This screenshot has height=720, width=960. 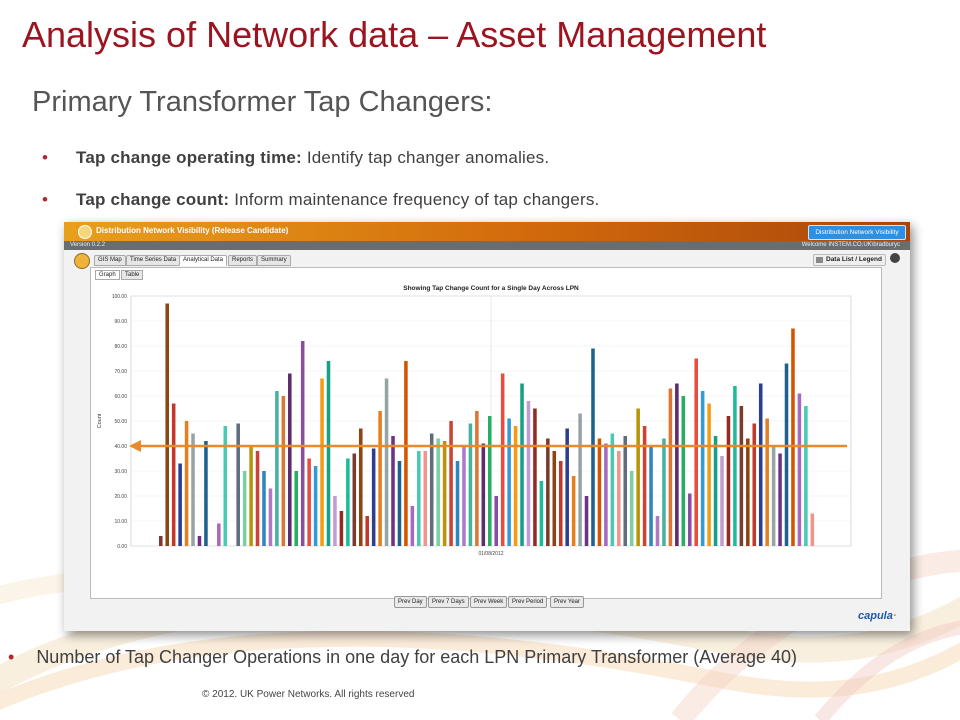 I want to click on average-arrowhead, so click(x=135, y=446).